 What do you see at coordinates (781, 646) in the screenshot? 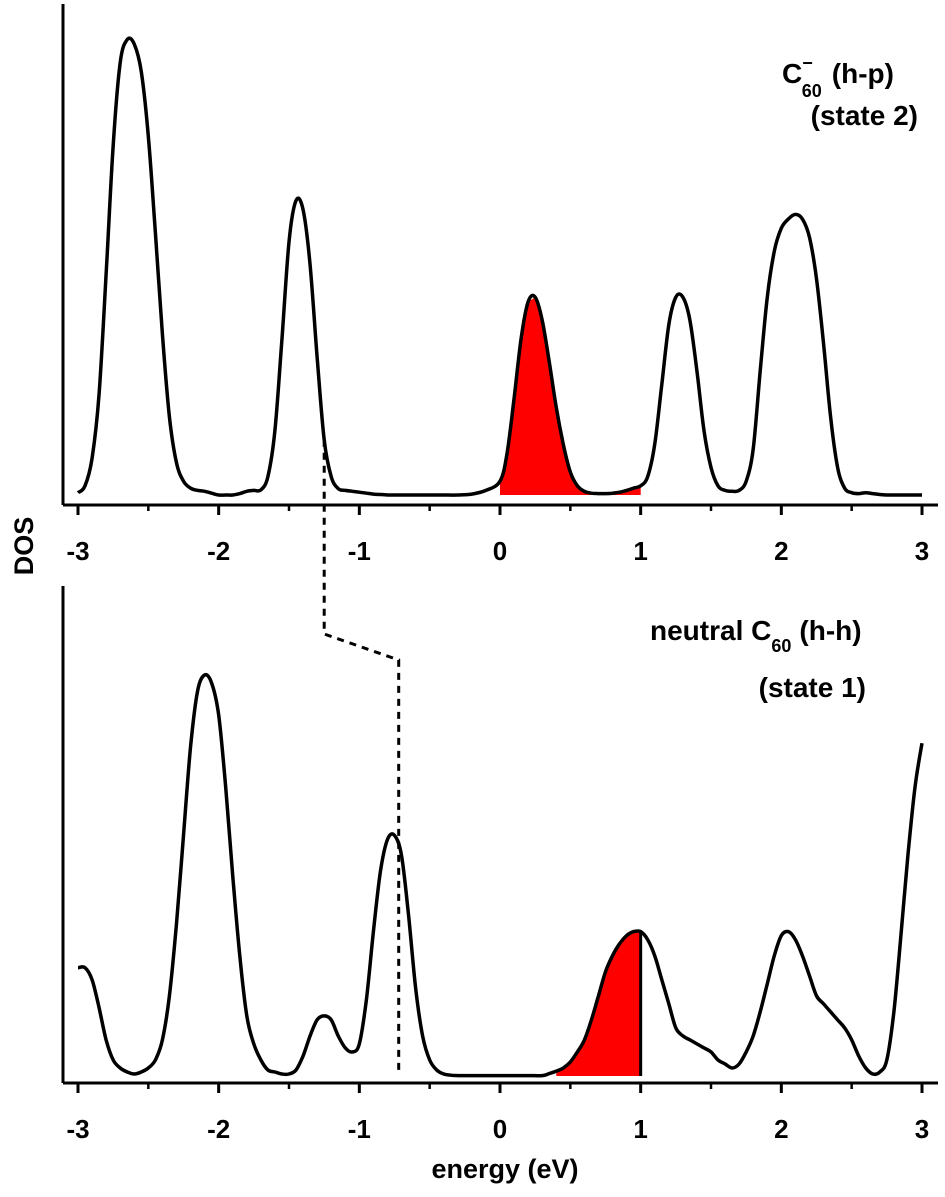
I see `bottom-species-subscript: 60` at bounding box center [781, 646].